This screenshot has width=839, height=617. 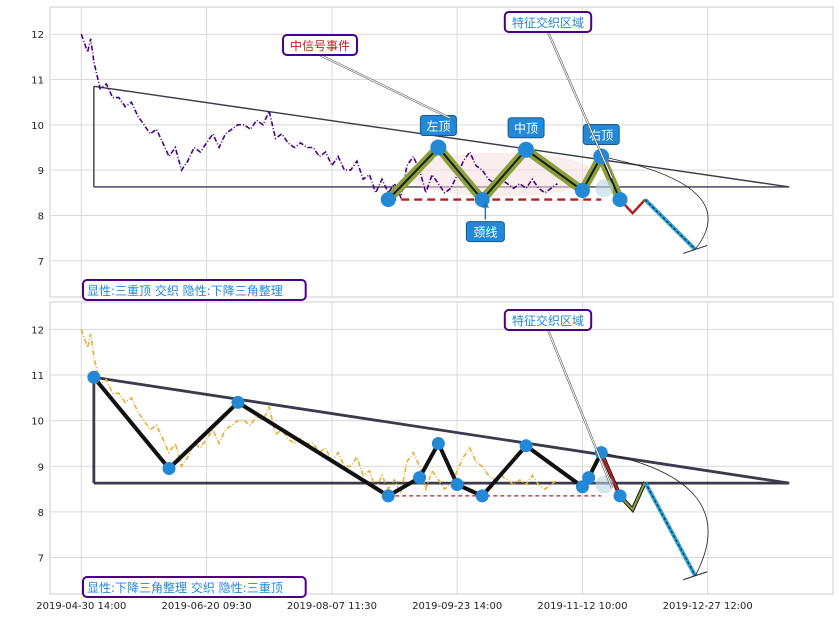 I want to click on x-tick-label: 2019-09-23 14:00, so click(x=457, y=606).